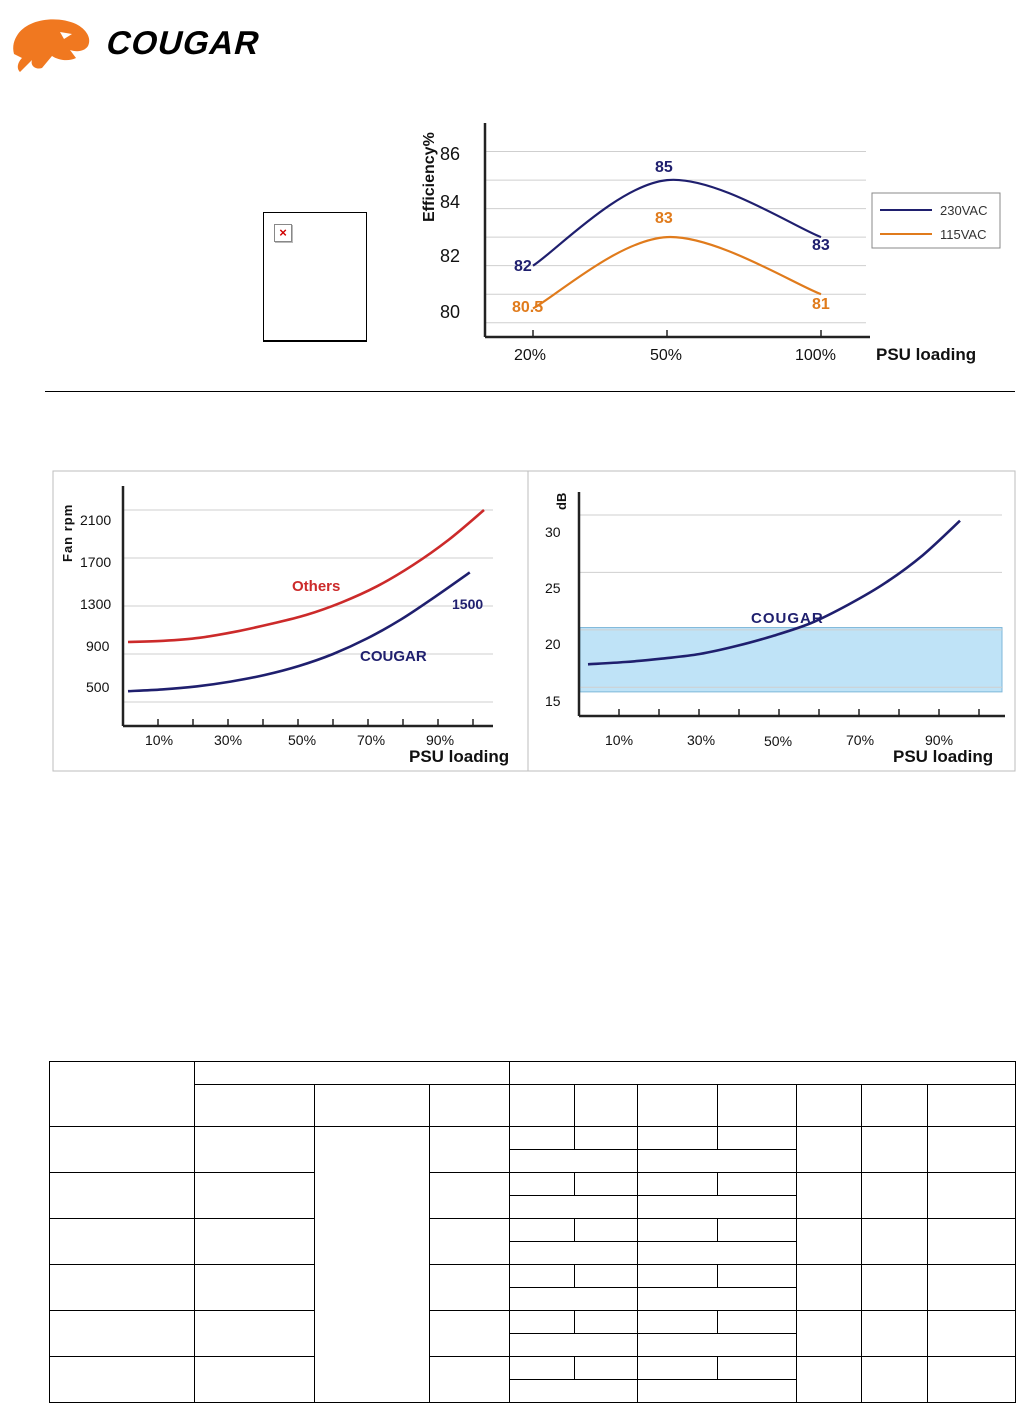 This screenshot has width=1017, height=1416. Describe the element at coordinates (450, 312) in the screenshot. I see `efficiency-ytick: 80` at that location.